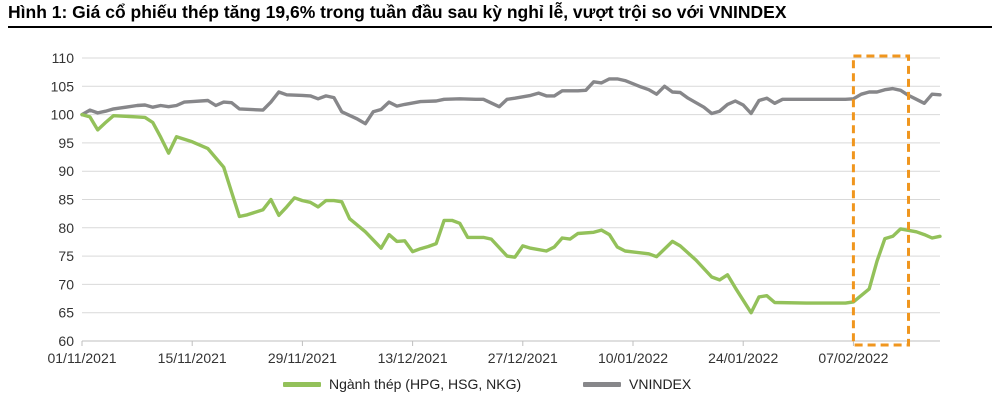  Describe the element at coordinates (66, 256) in the screenshot. I see `y-tick-label-75: 75` at that location.